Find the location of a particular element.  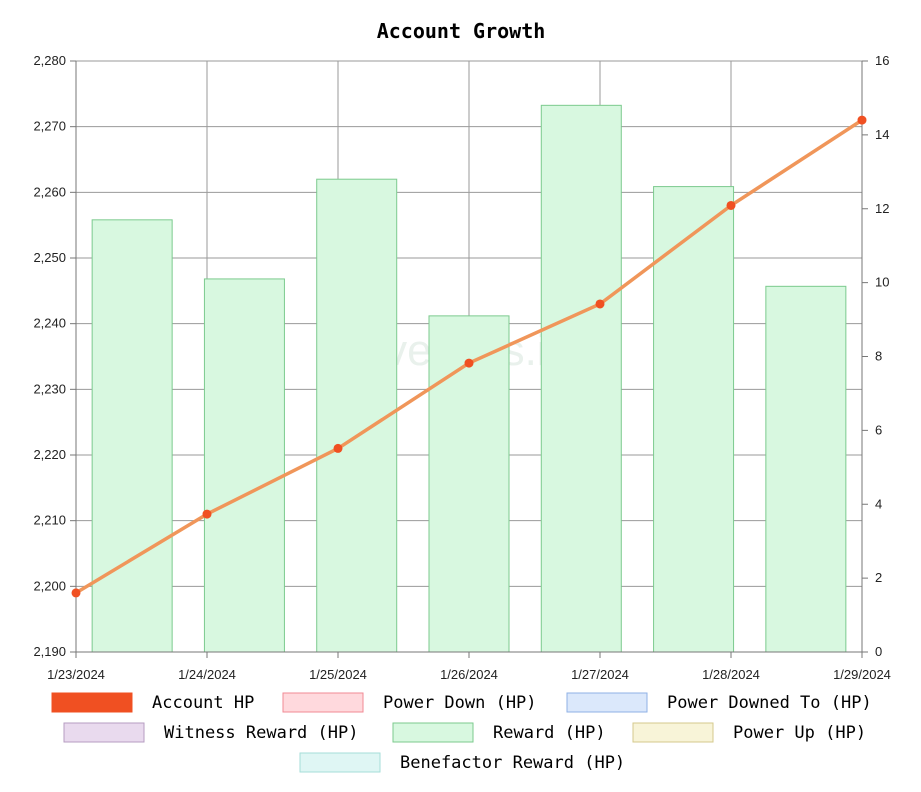

y-left-tick-label: 2,270 is located at coordinates (49, 126).